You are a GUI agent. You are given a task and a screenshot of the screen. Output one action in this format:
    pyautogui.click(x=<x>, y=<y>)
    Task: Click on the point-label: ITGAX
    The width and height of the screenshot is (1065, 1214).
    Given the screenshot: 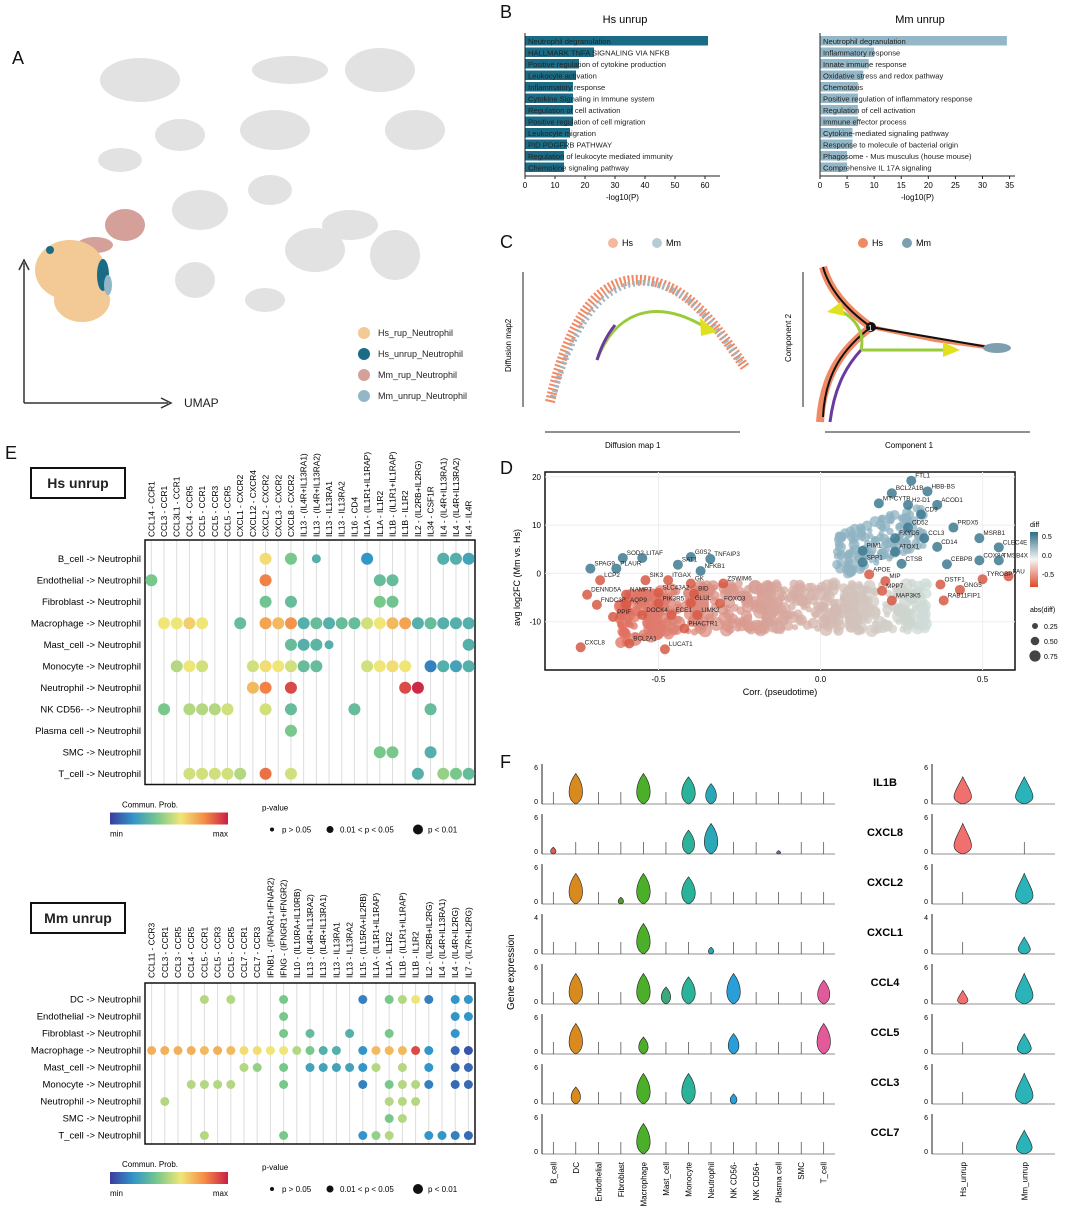 What is the action you would take?
    pyautogui.click(x=682, y=575)
    